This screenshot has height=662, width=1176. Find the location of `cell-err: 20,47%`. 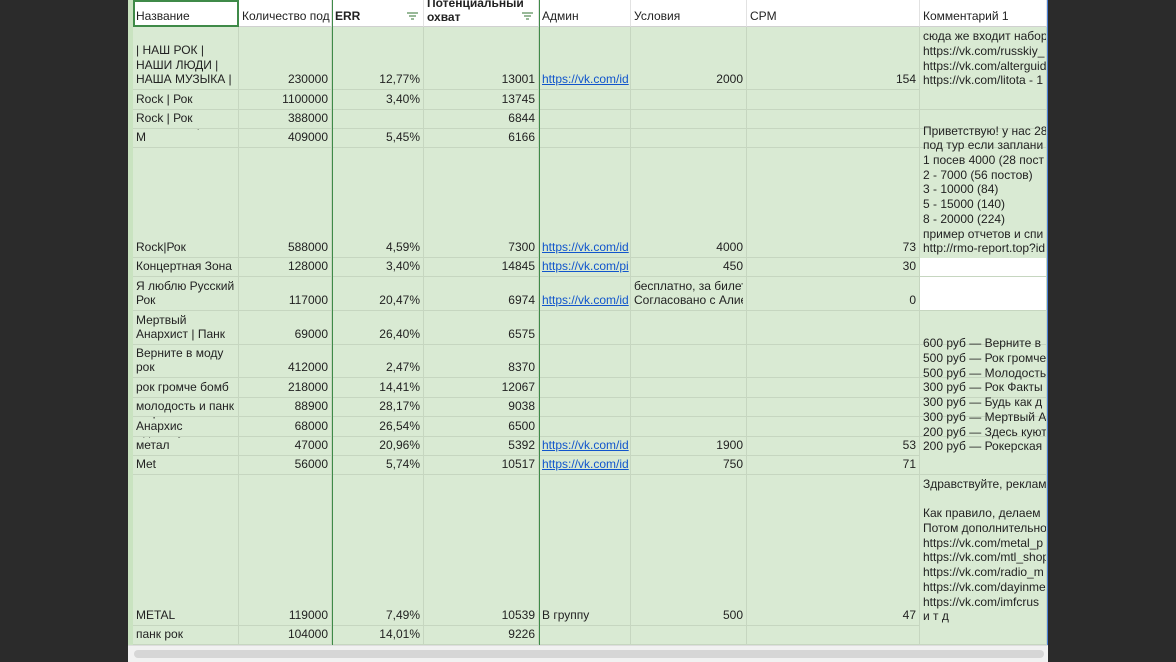

cell-err: 20,47% is located at coordinates (378, 294).